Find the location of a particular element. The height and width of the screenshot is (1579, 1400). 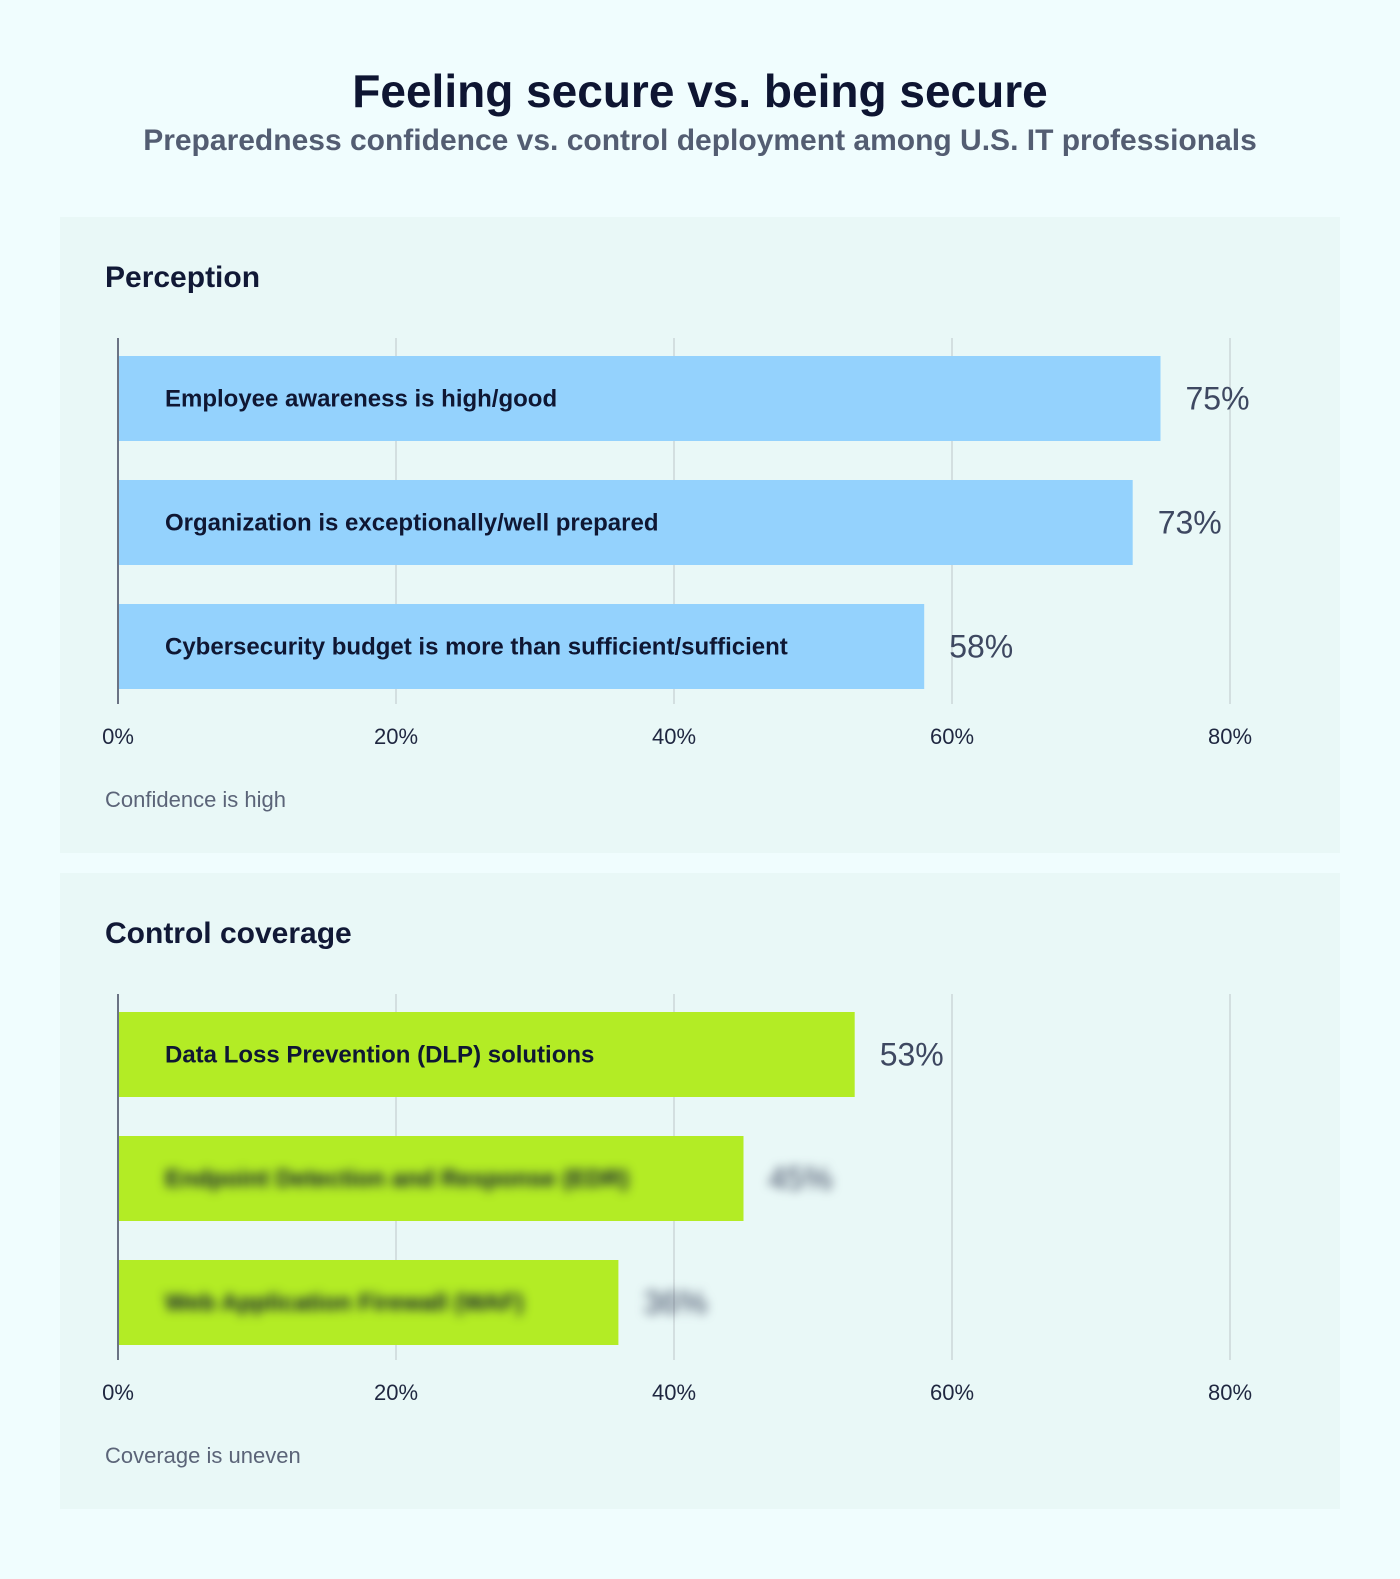

panel-title: Control coverage is located at coordinates (228, 933).